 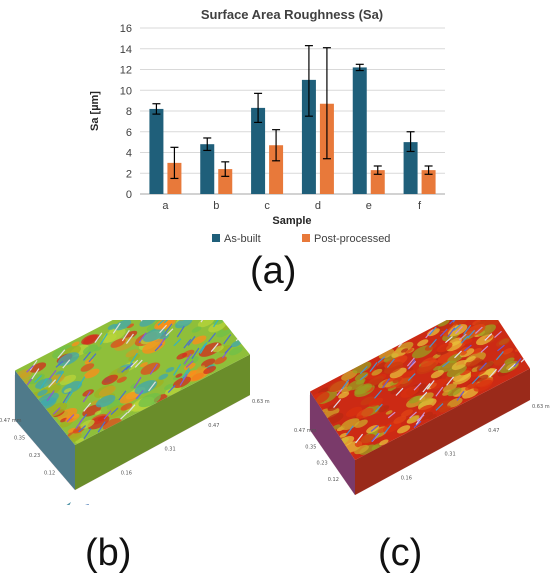 I want to click on x-tick-label: c, so click(x=267, y=206).